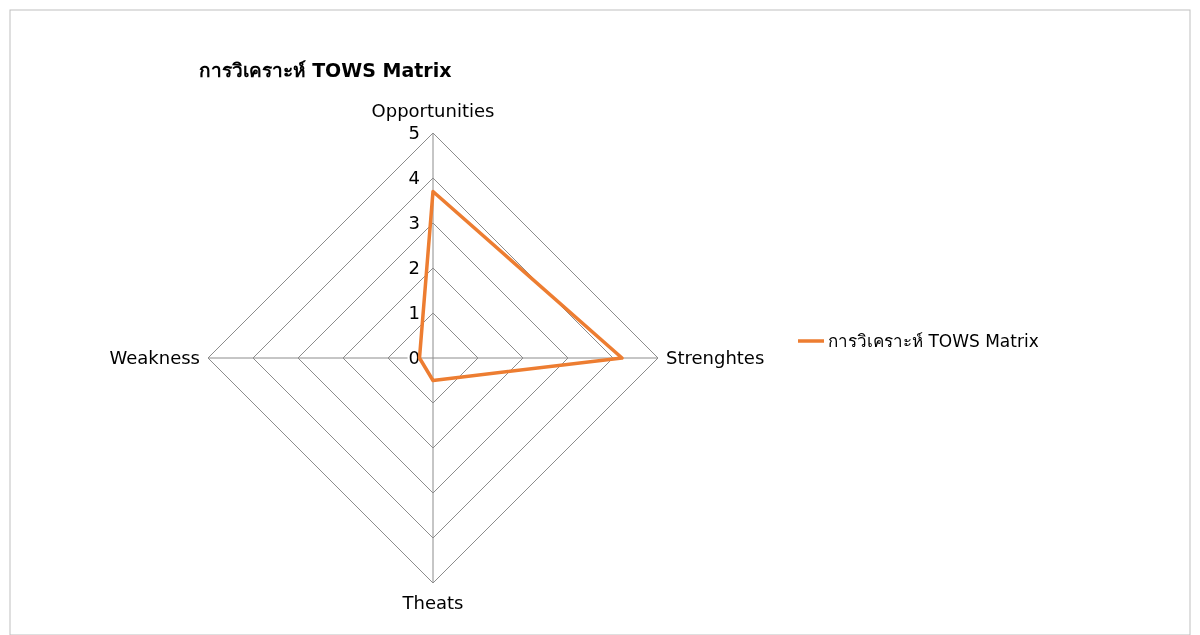 The height and width of the screenshot is (635, 1200). I want to click on ytick: 4, so click(414, 177).